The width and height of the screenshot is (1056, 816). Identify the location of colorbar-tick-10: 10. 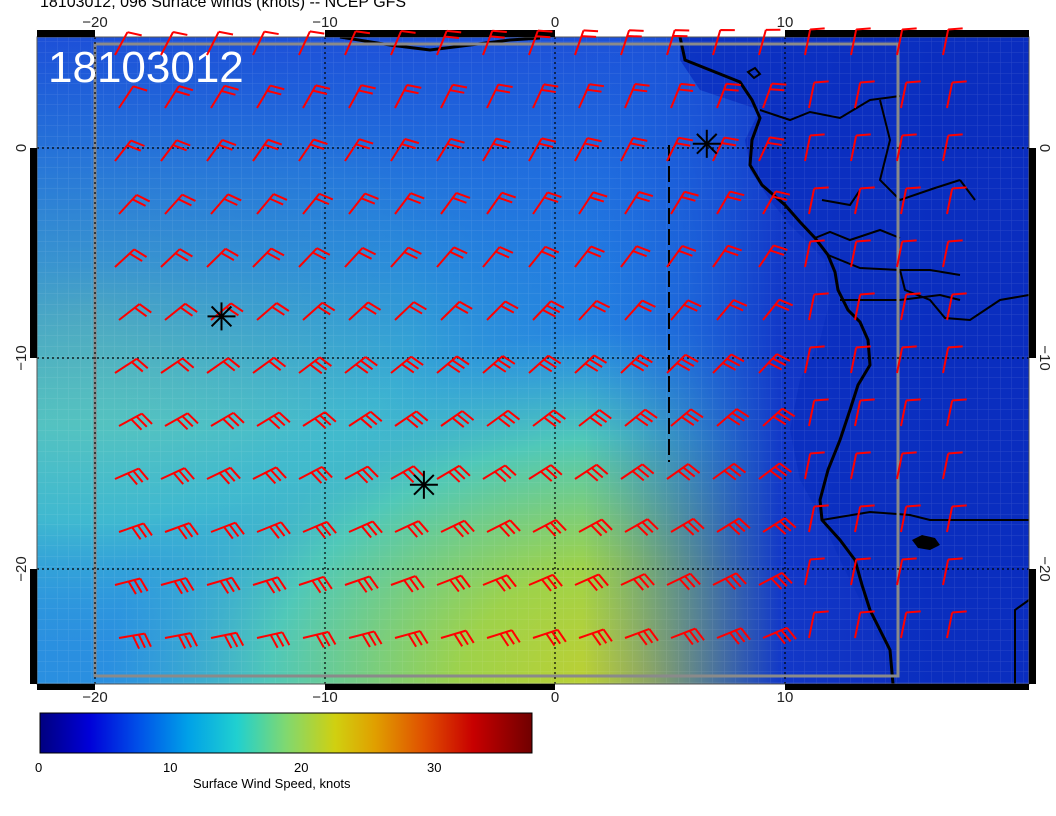
(170, 767).